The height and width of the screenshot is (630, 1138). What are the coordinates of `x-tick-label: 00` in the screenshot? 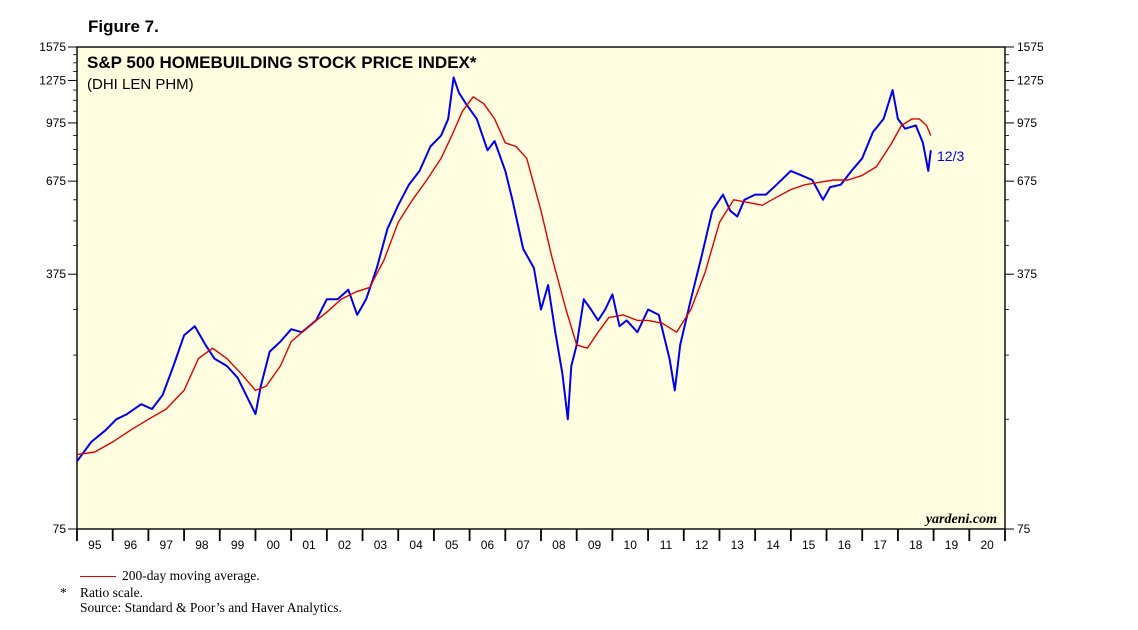 It's located at (274, 545).